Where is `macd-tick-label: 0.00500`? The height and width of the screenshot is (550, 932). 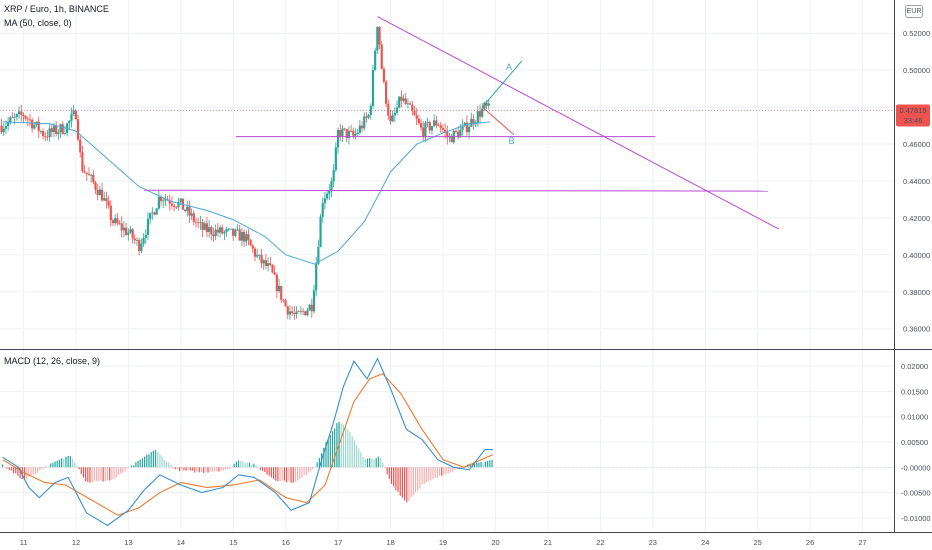 macd-tick-label: 0.00500 is located at coordinates (914, 442).